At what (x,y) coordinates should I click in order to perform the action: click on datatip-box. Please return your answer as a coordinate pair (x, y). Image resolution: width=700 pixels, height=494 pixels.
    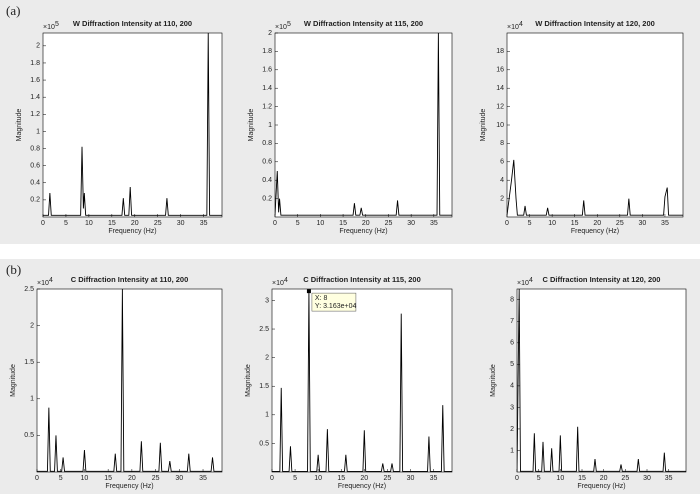
    Looking at the image, I should click on (334, 302).